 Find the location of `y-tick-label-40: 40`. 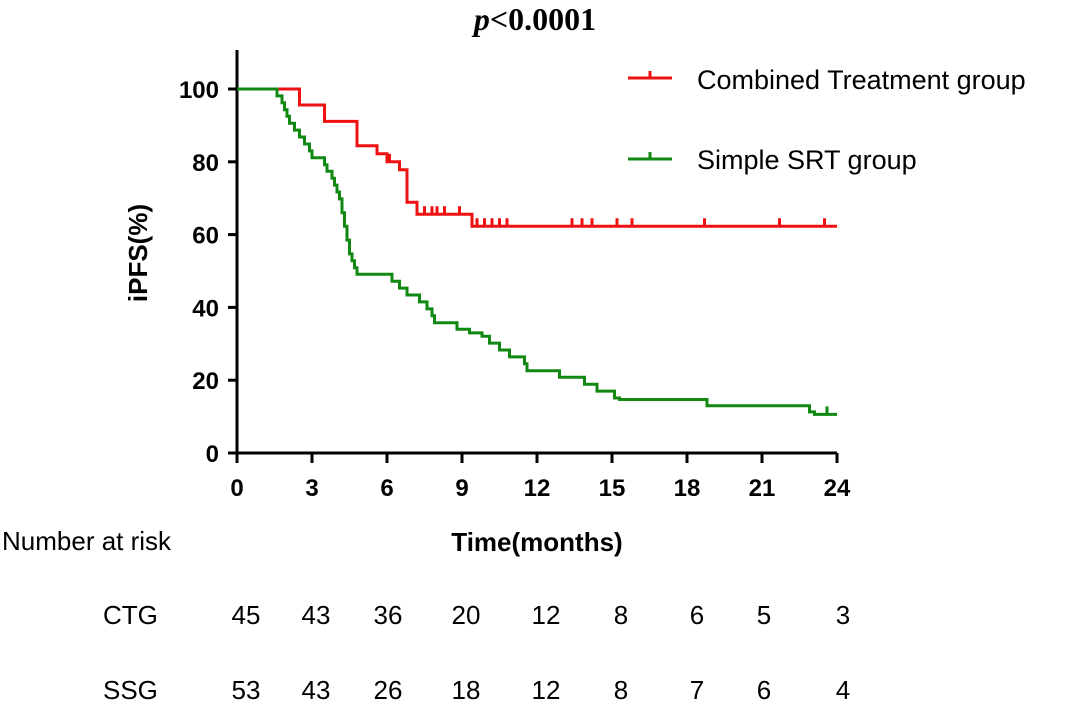

y-tick-label-40: 40 is located at coordinates (205, 308).